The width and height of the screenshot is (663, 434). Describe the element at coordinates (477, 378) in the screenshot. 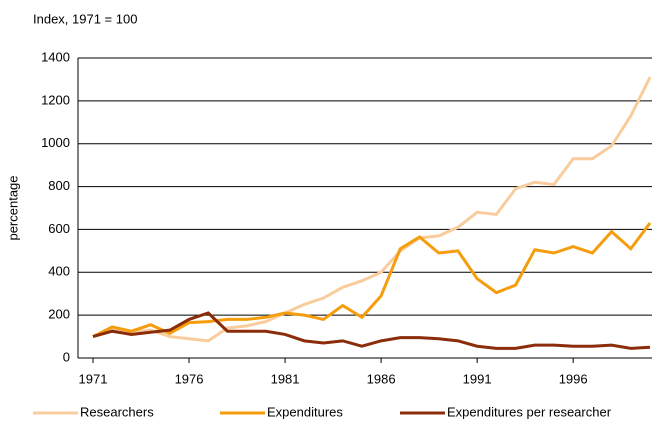

I see `x-tick-label: 1991` at that location.